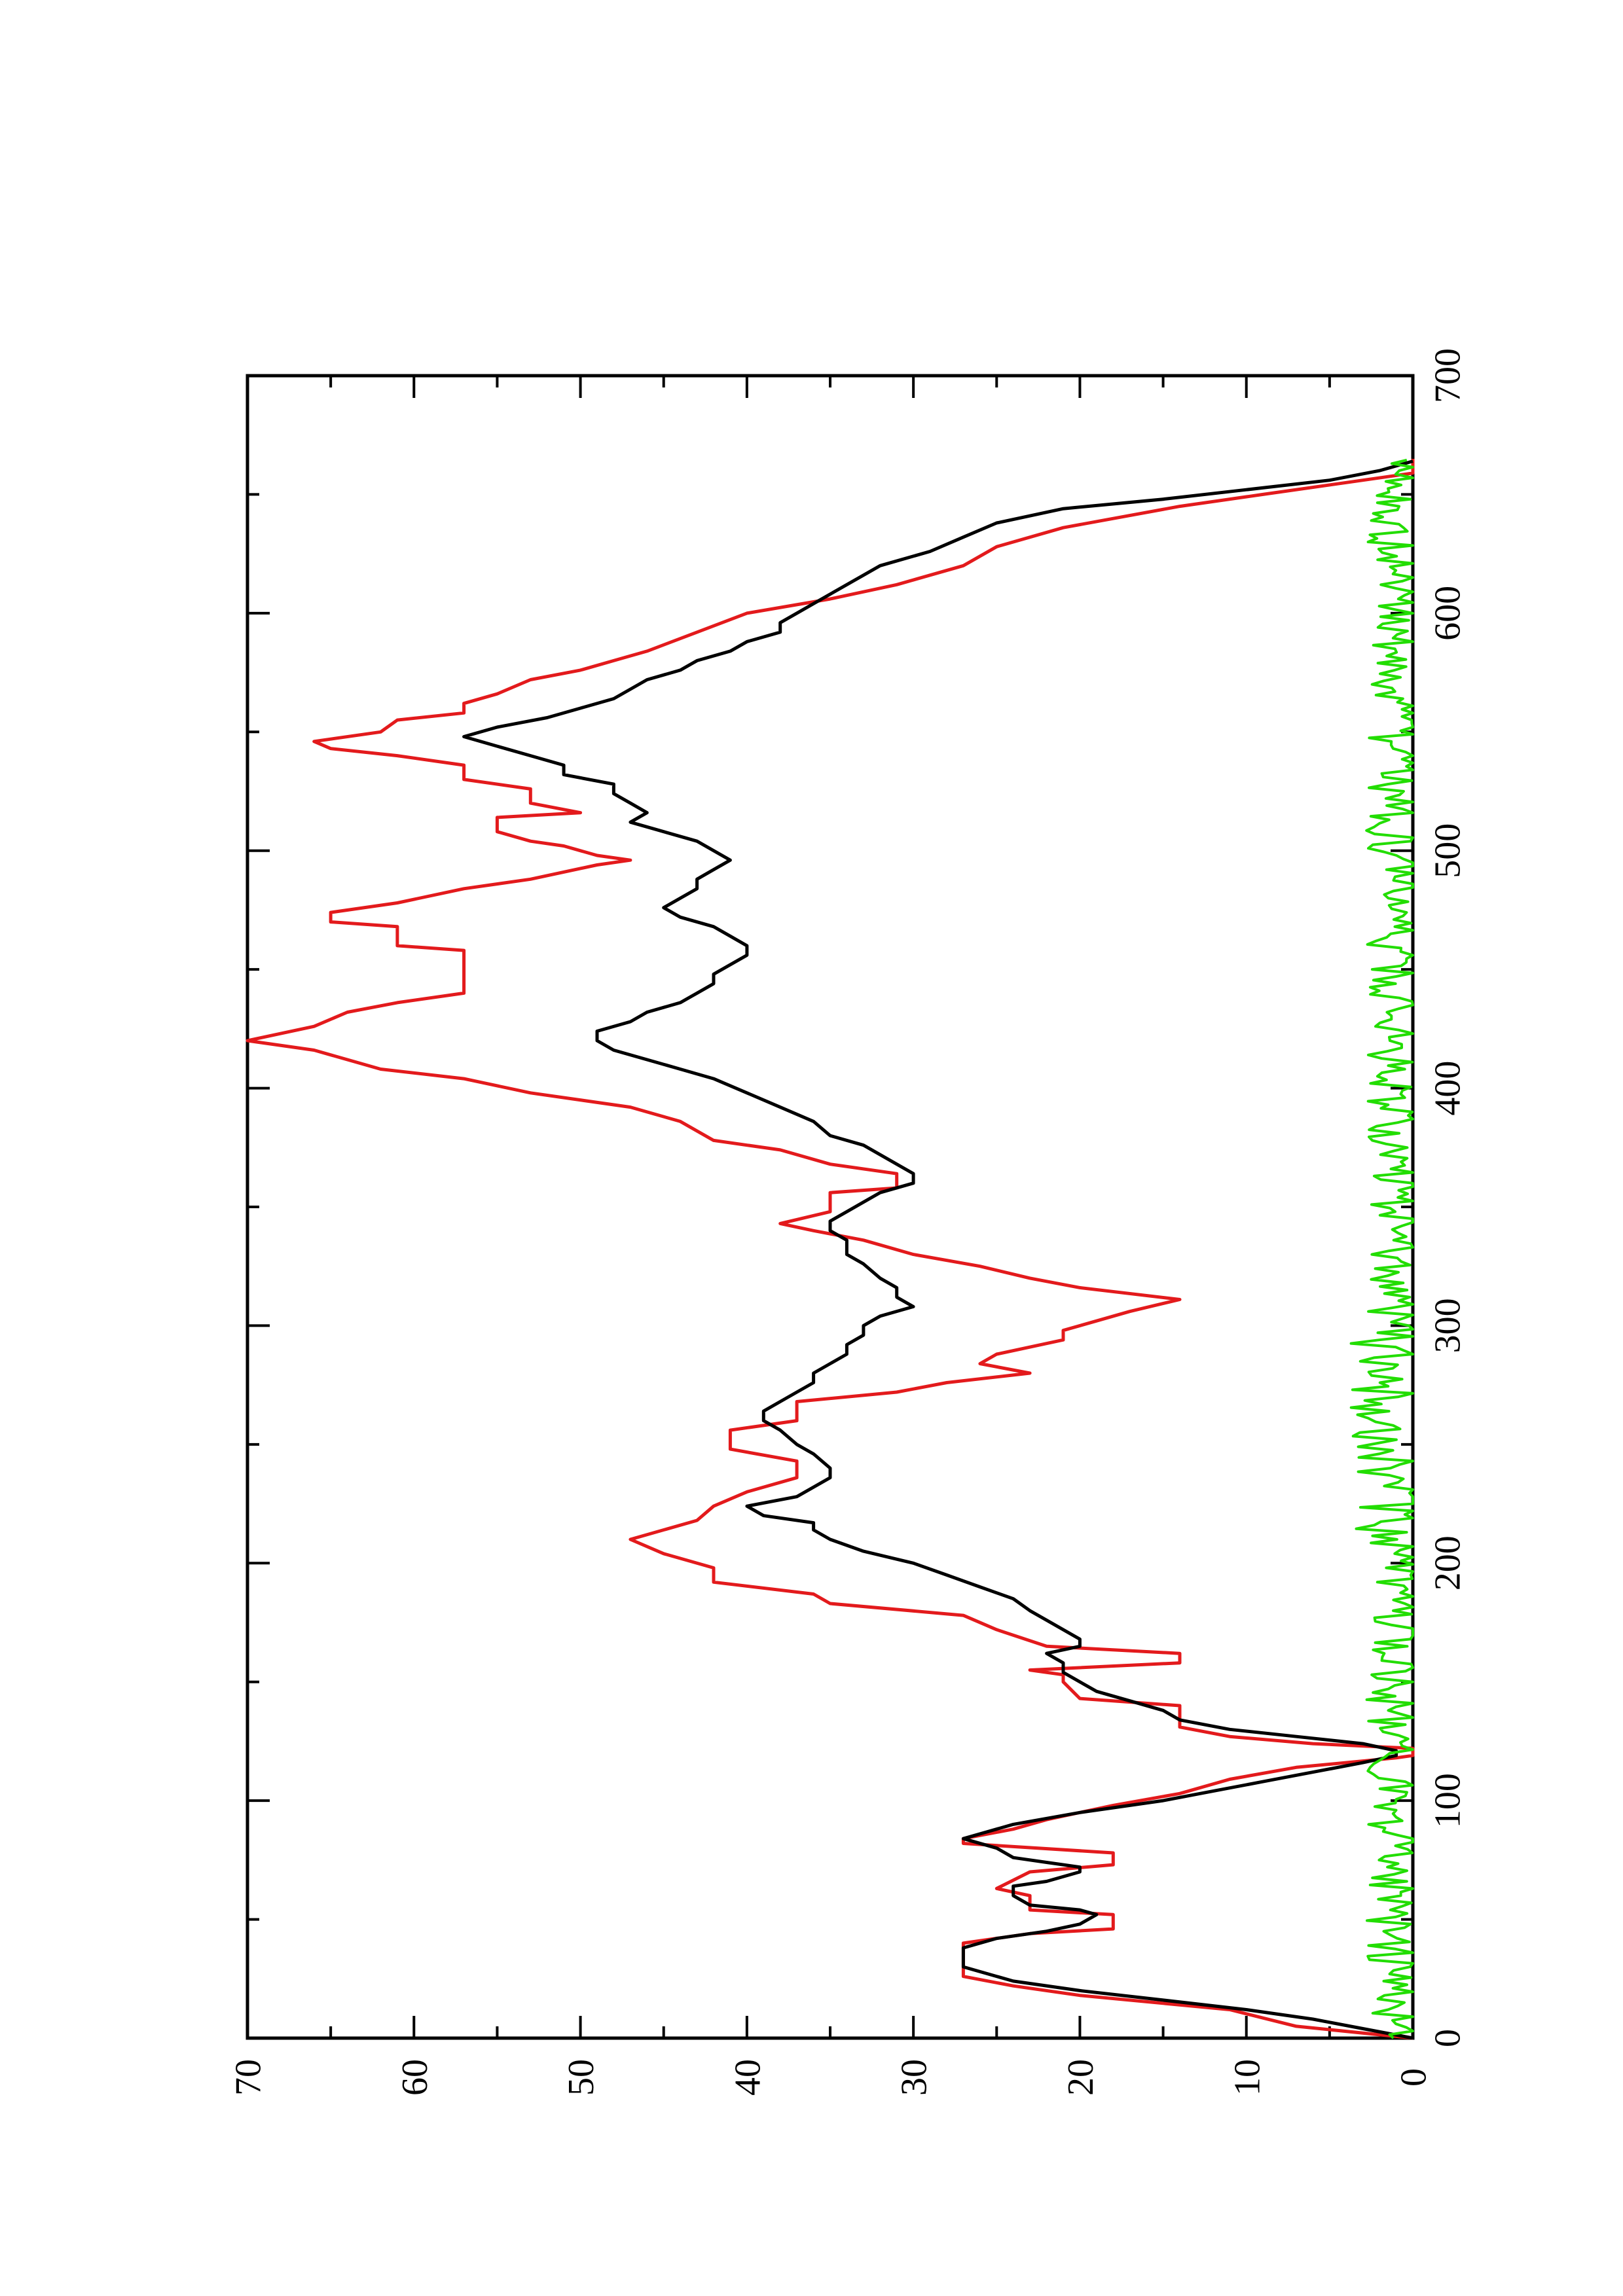  I want to click on x-tick-label: 500, so click(1448, 850).